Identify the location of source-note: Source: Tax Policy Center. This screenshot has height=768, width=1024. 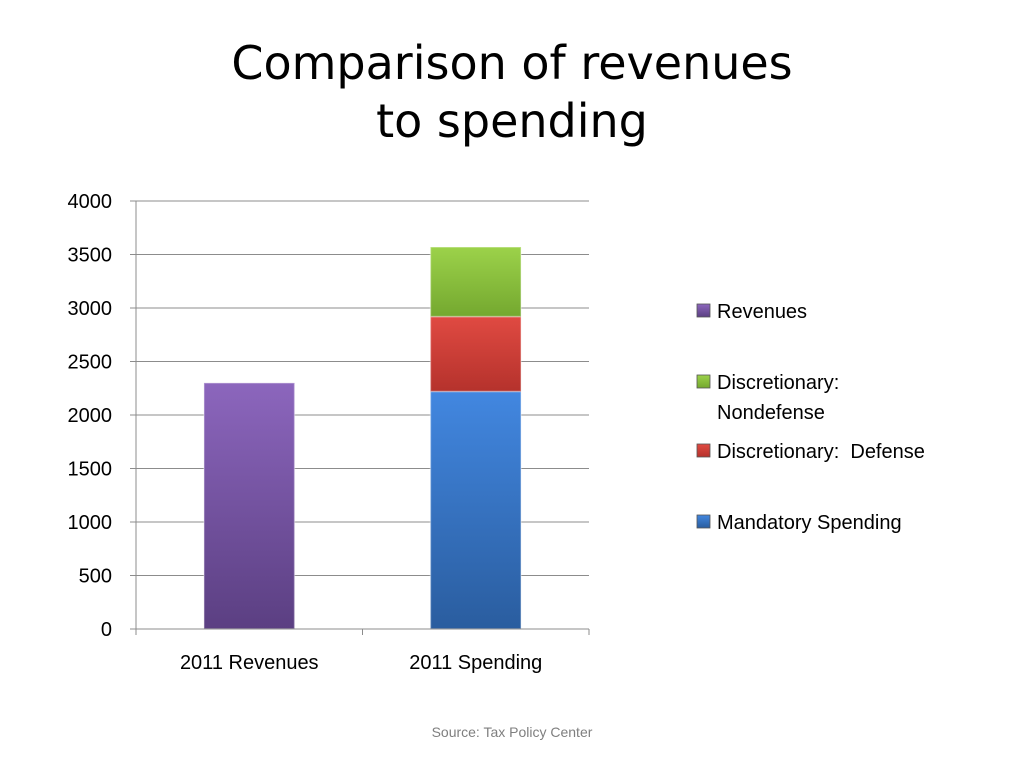
(512, 732).